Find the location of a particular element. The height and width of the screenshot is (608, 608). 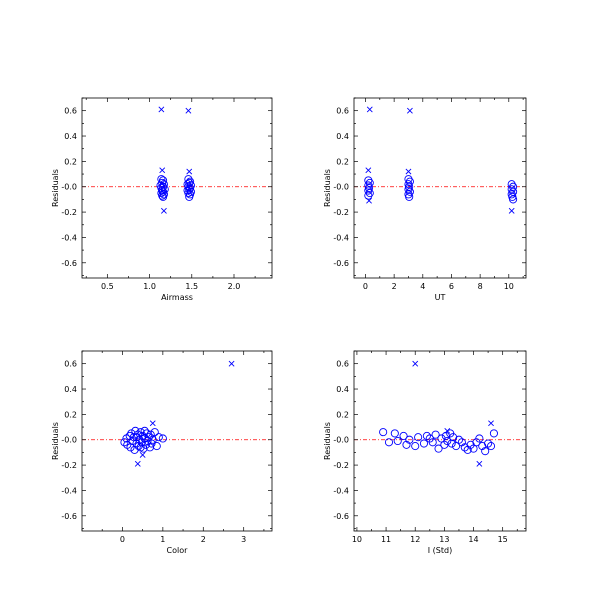

x-tick-label: 0 is located at coordinates (365, 286).